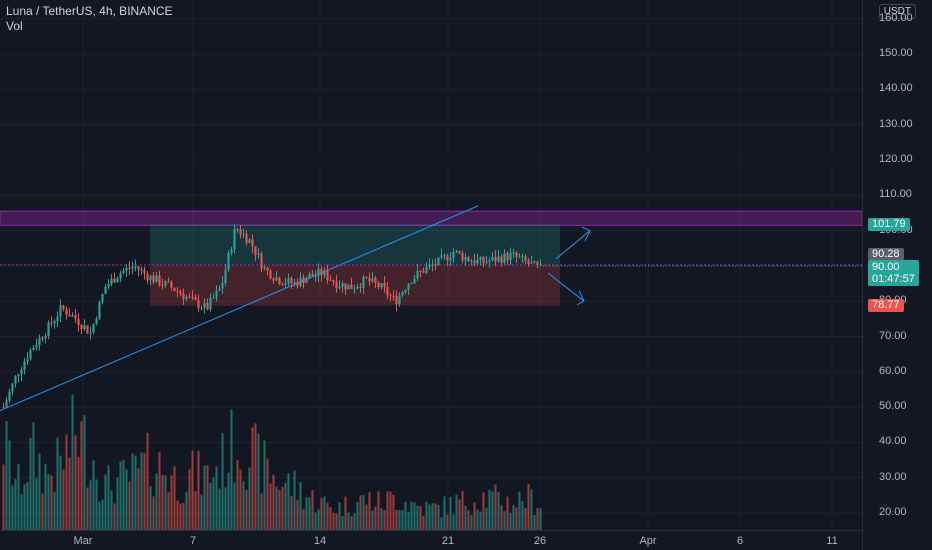 The height and width of the screenshot is (550, 932). I want to click on currency-button: USDT, so click(897, 11).